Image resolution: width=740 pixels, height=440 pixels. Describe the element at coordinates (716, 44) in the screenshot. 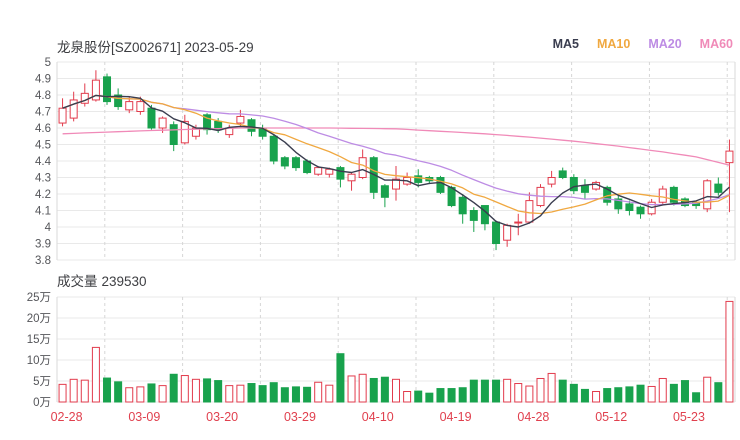

I see `legend-item-ma60: MA60` at that location.